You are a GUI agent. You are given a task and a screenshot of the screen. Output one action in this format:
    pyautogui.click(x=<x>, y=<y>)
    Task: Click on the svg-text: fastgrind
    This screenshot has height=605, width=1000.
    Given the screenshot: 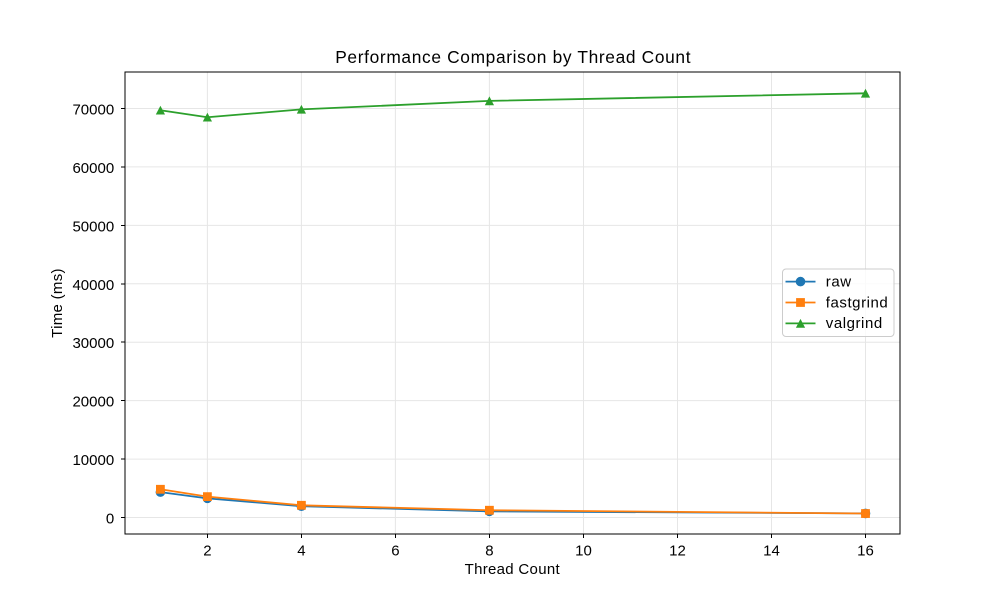 What is the action you would take?
    pyautogui.click(x=857, y=302)
    